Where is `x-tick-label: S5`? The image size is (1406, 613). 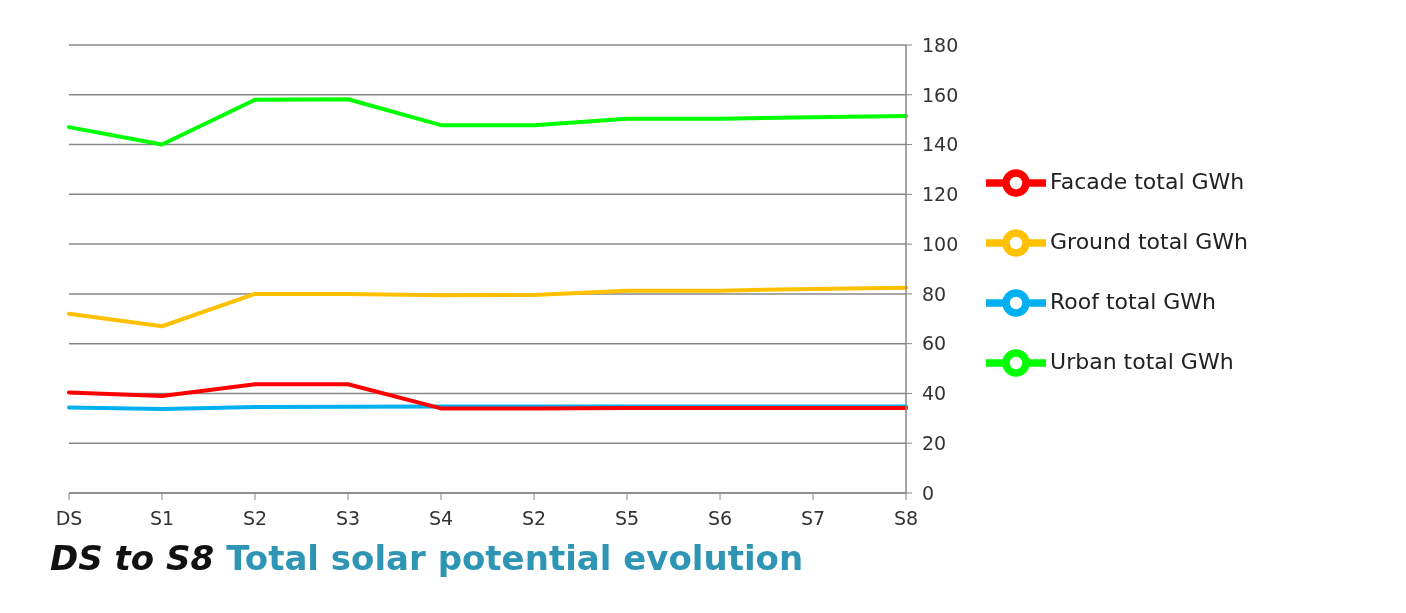 x-tick-label: S5 is located at coordinates (627, 518).